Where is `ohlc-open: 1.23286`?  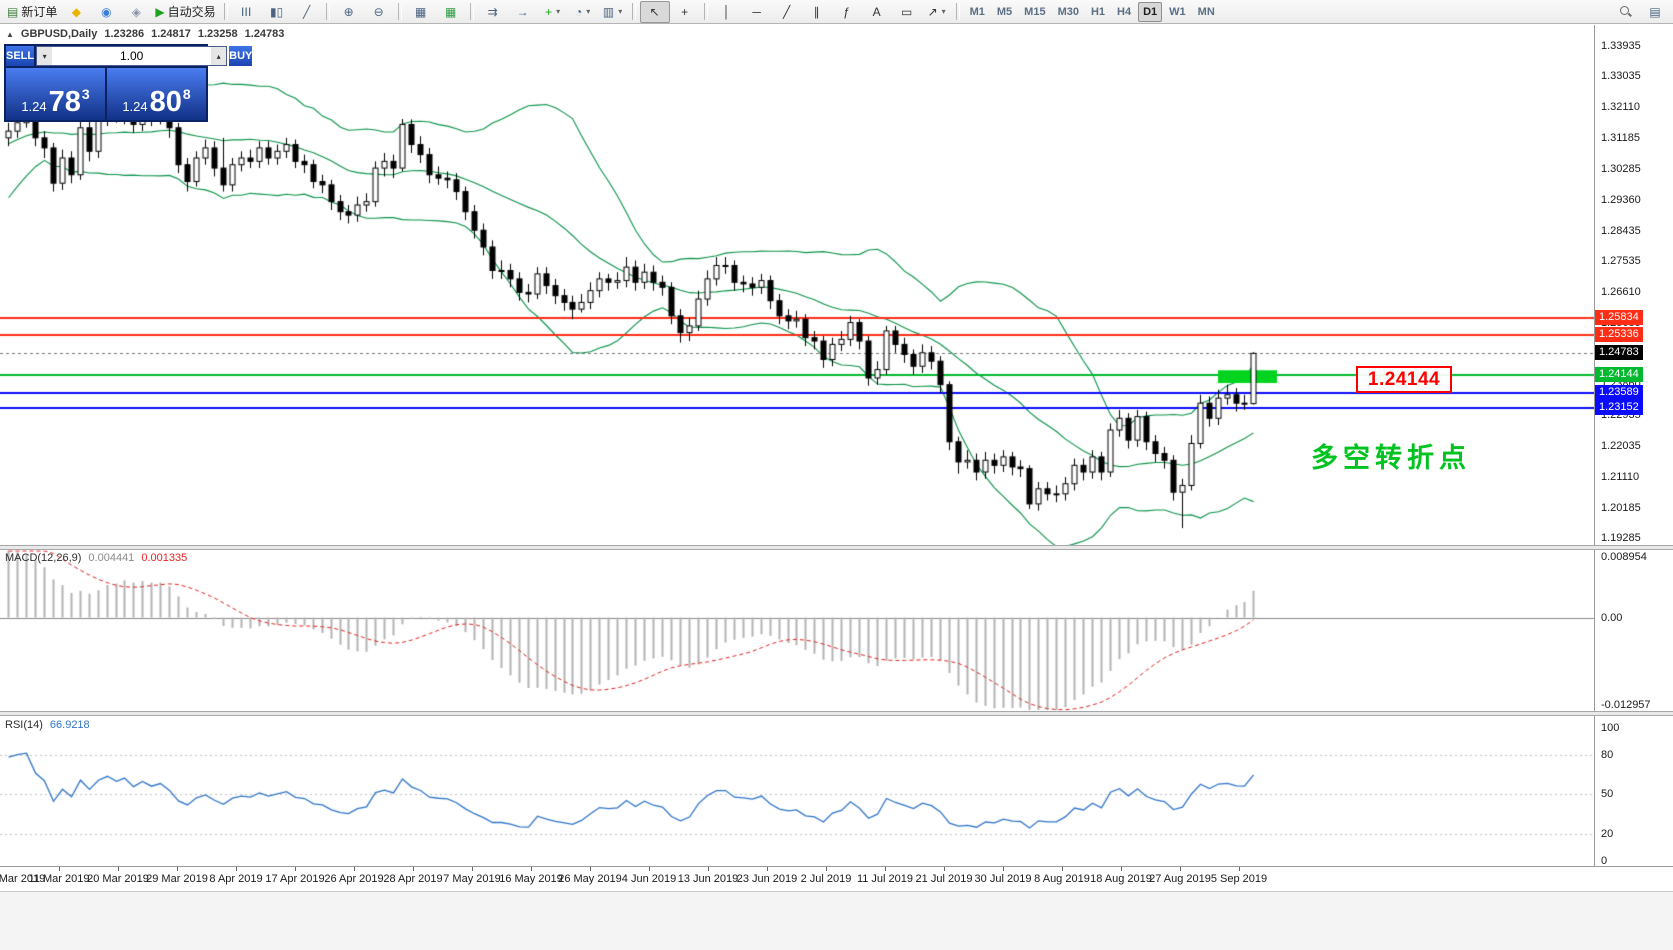
ohlc-open: 1.23286 is located at coordinates (124, 34).